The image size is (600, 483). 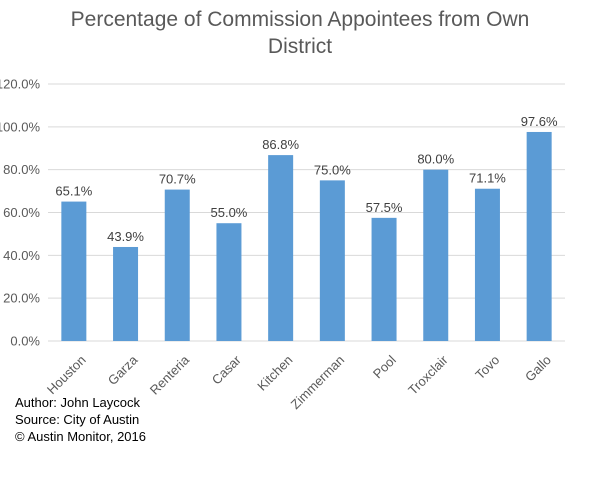 I want to click on data-label: 97.6%, so click(x=539, y=121).